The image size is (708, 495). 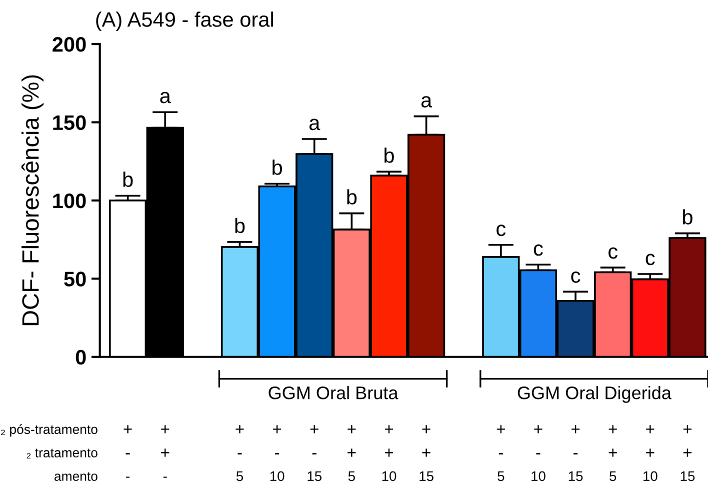 What do you see at coordinates (62, 453) in the screenshot?
I see `text: ₂ tratamento` at bounding box center [62, 453].